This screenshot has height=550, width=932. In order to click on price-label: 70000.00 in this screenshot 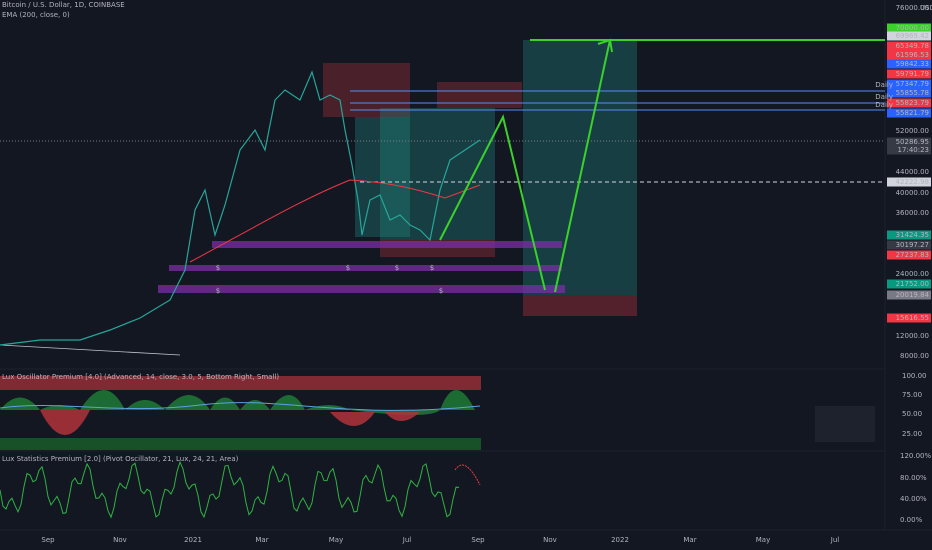, I will do `click(912, 28)`.